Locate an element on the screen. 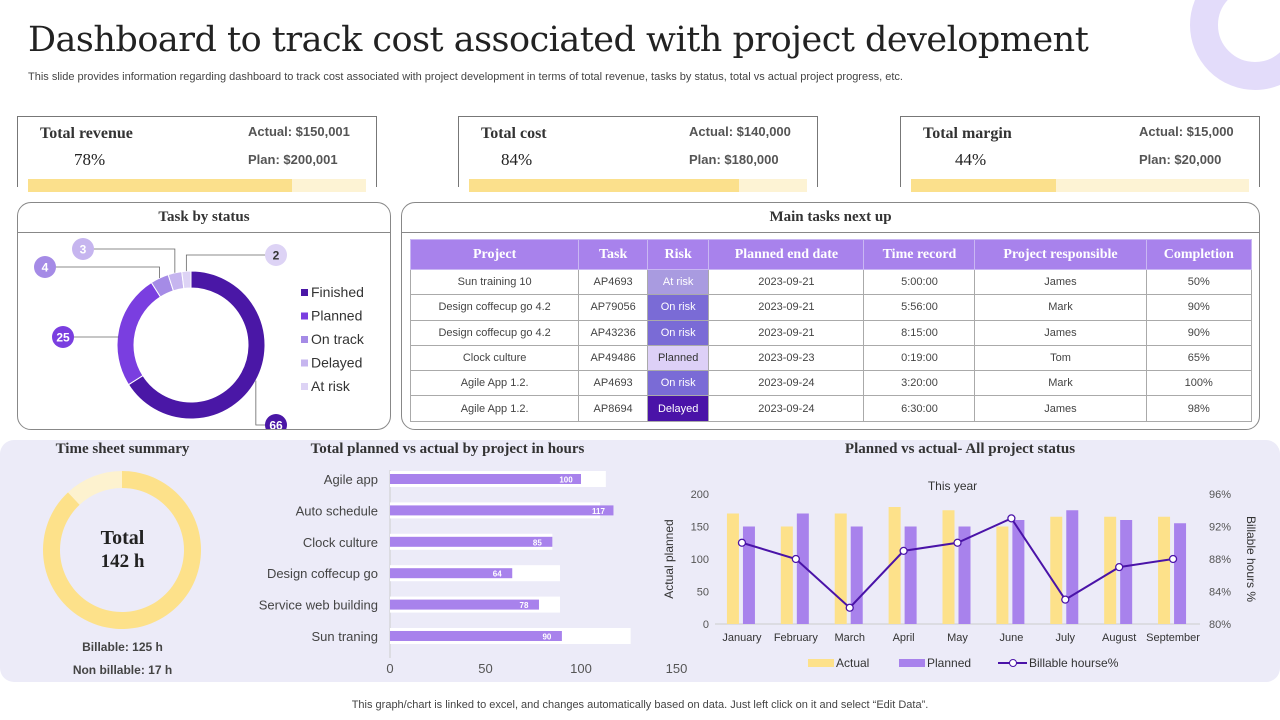  table-cell: 0:19:00 is located at coordinates (919, 358).